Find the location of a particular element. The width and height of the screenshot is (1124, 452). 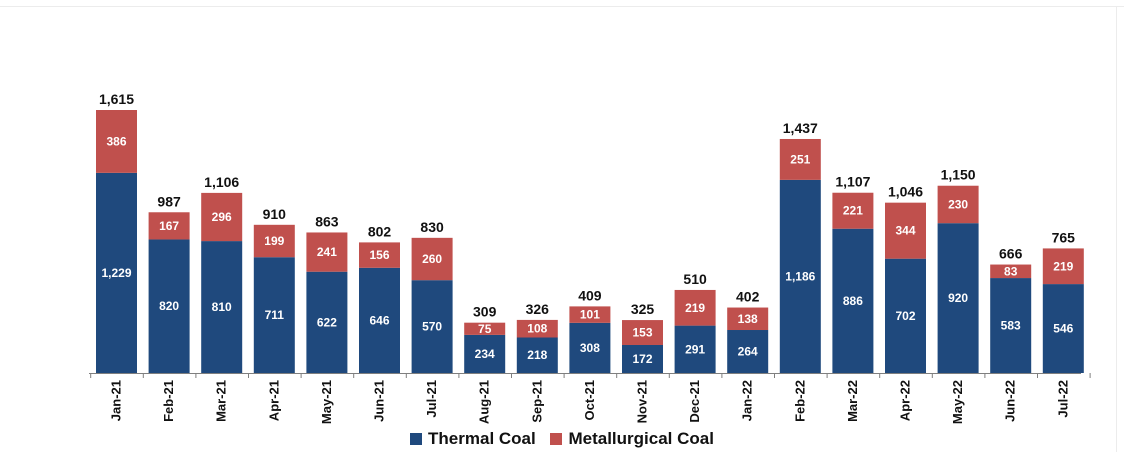

label-total-oct-21: 409 is located at coordinates (590, 295).